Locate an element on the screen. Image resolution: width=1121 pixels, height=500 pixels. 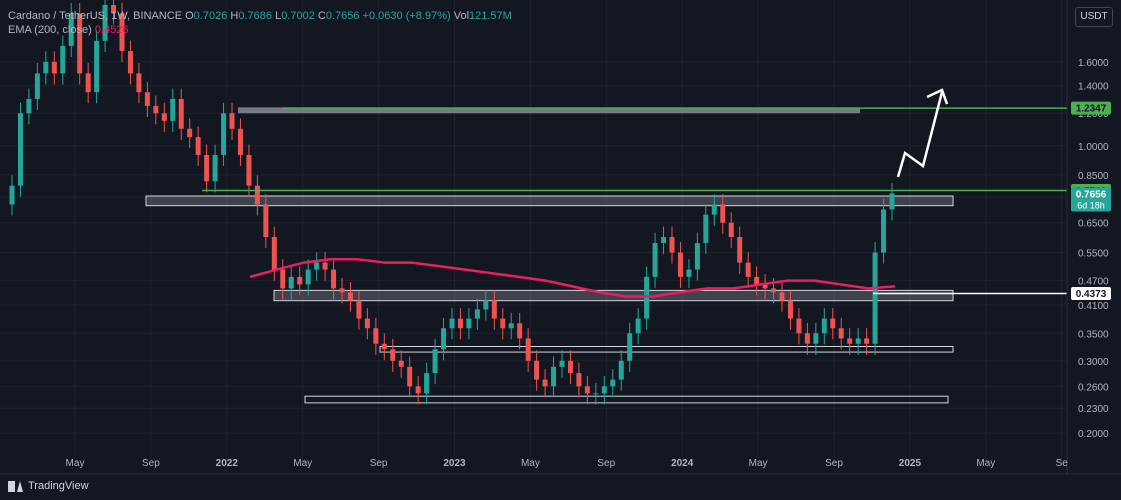
price-label-text: 0.4373 is located at coordinates (1091, 294).